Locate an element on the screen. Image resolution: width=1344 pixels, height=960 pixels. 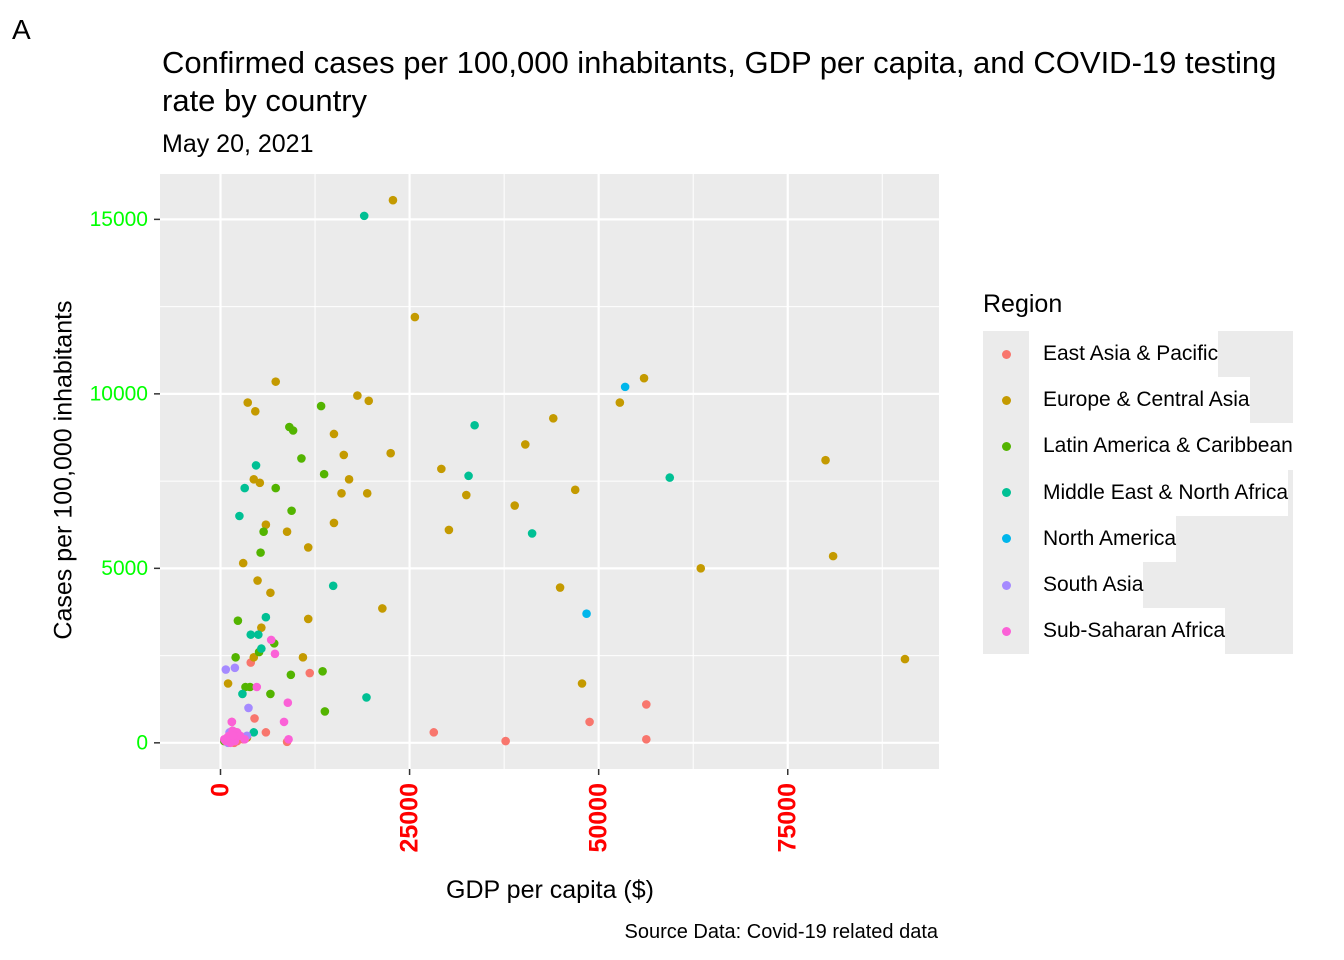
legend-label: Middle East & North Africa is located at coordinates (1159, 492).